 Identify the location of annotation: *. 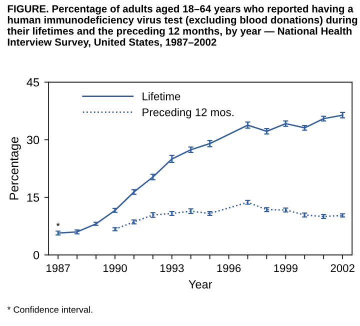
(58, 224).